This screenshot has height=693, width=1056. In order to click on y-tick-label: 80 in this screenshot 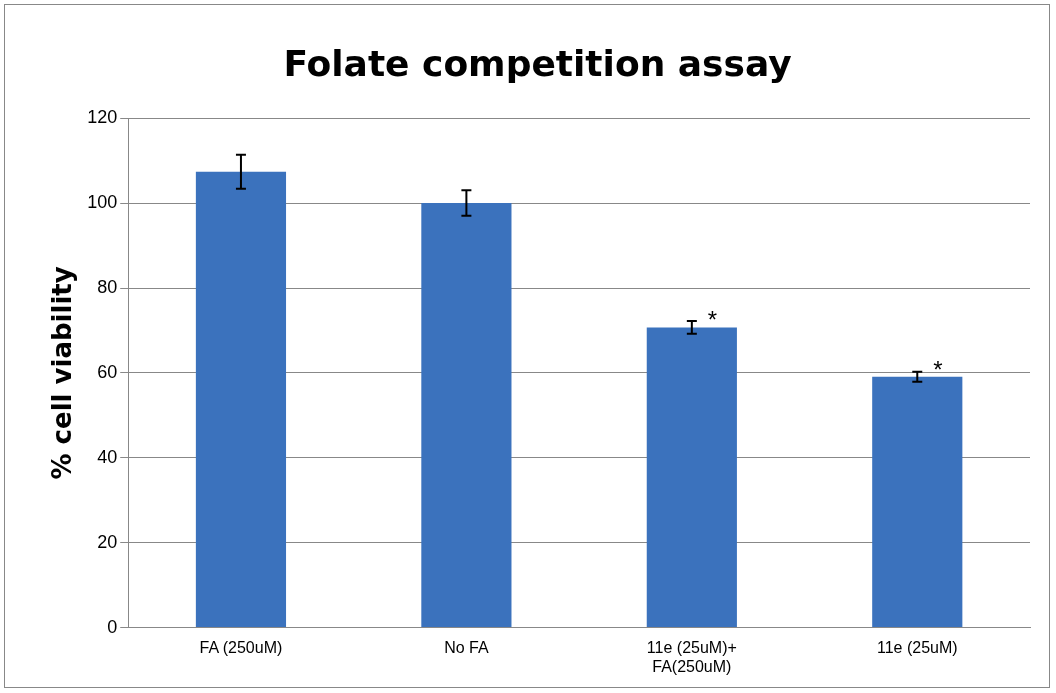, I will do `click(107, 286)`.